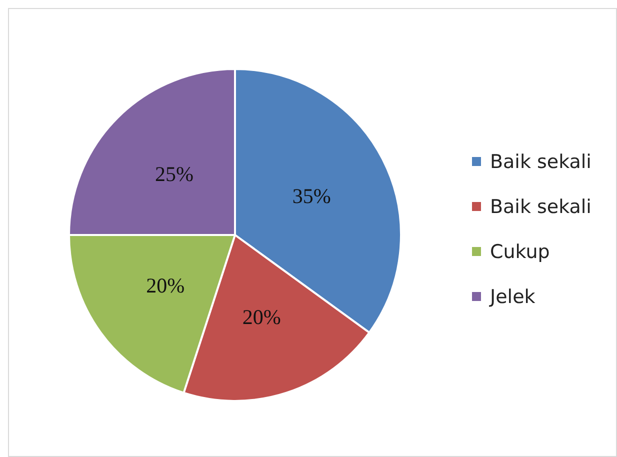  Describe the element at coordinates (513, 297) in the screenshot. I see `legend-label: Jelek` at that location.